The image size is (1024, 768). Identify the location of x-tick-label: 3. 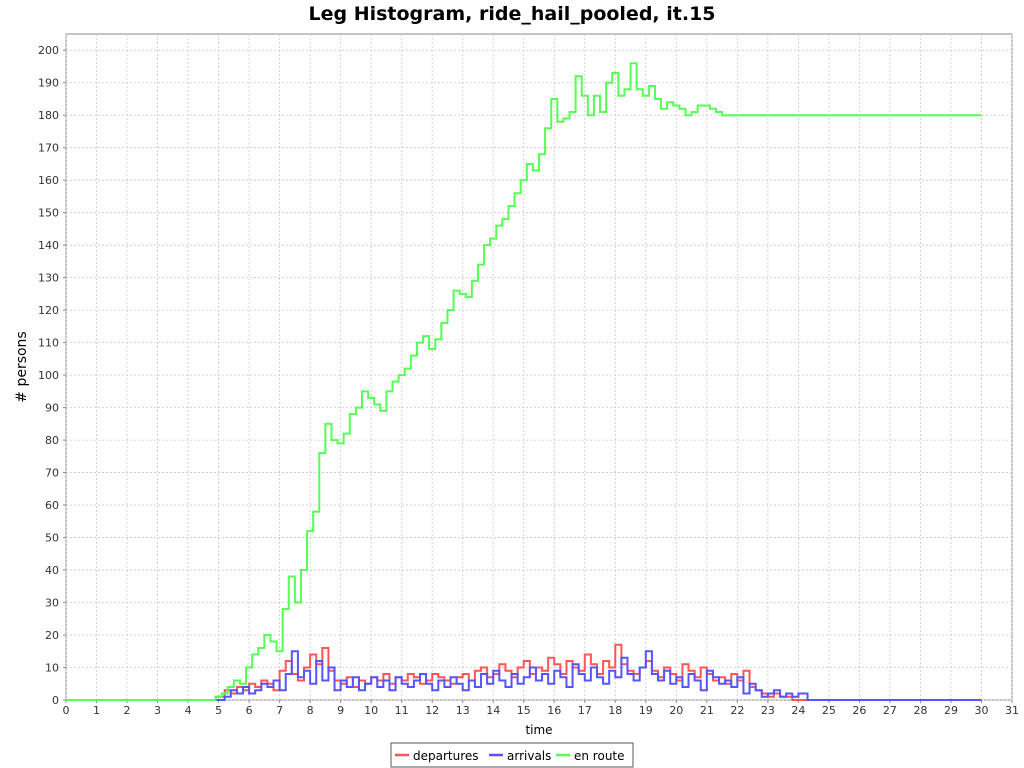
(157, 710).